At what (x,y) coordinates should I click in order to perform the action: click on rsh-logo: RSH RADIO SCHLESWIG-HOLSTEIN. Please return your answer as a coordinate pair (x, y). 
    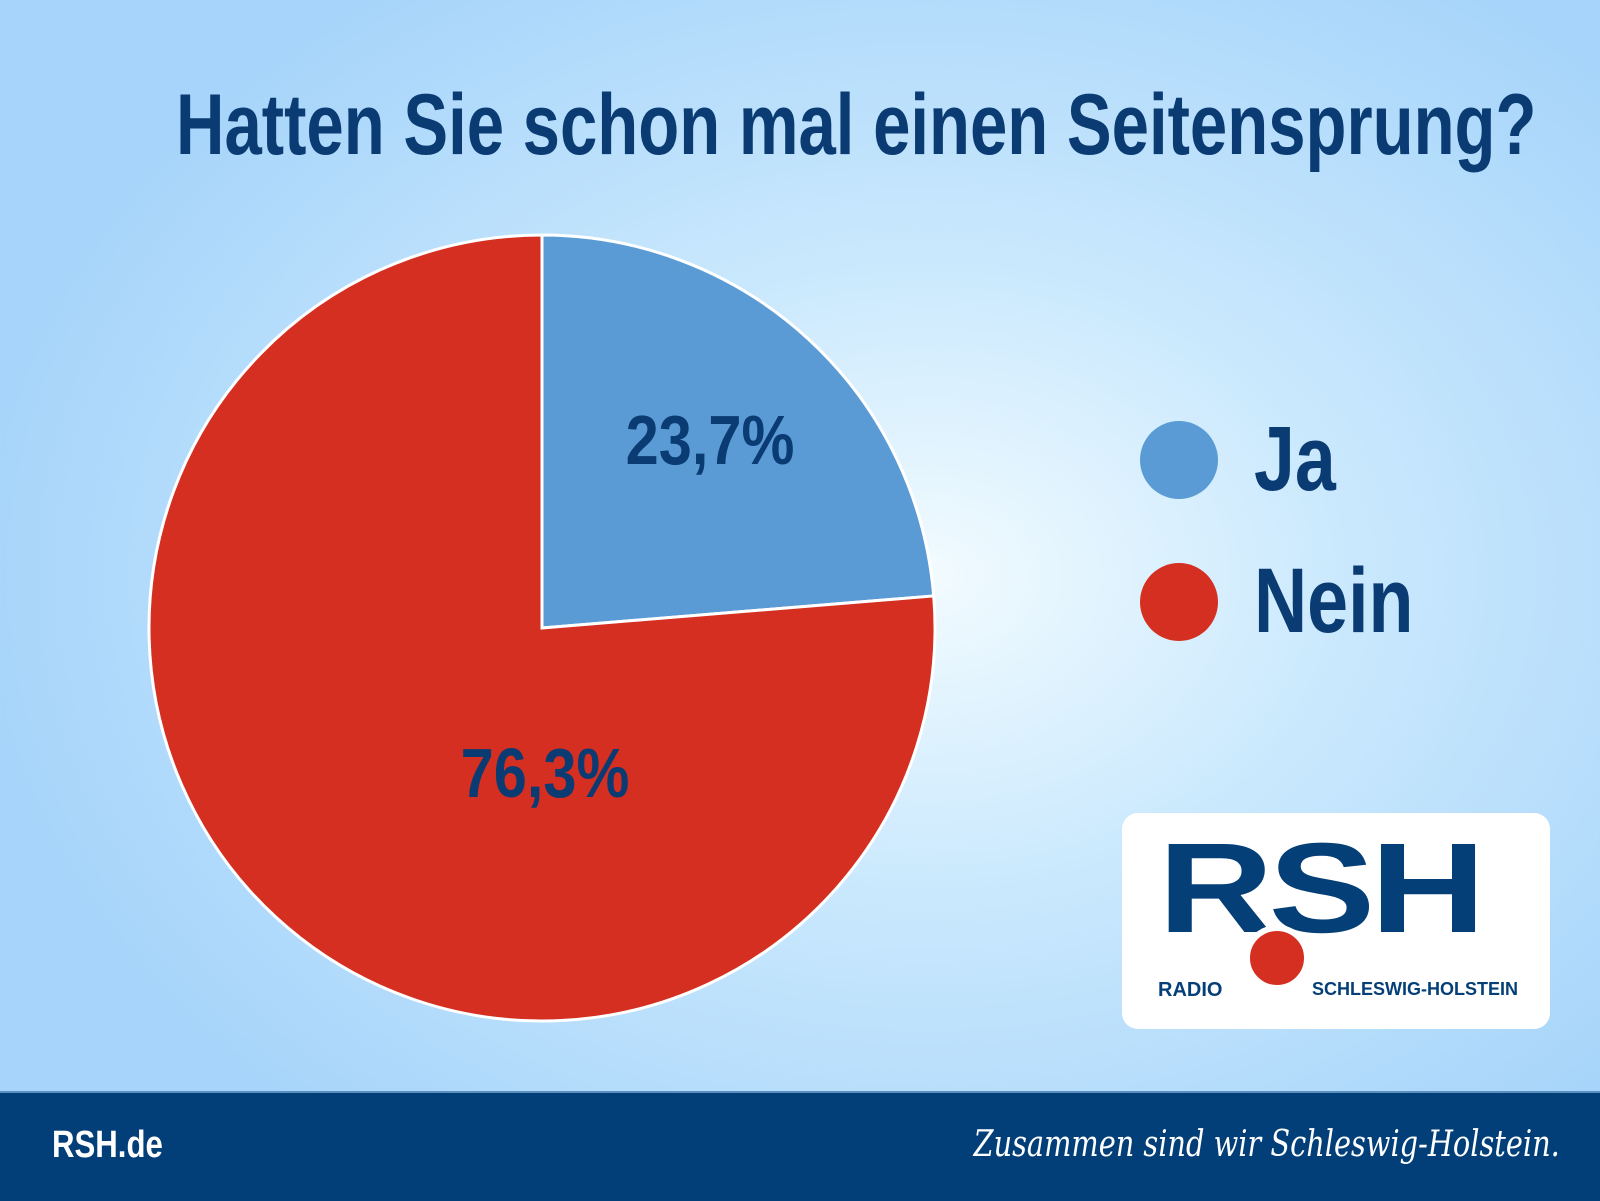
    Looking at the image, I should click on (1336, 921).